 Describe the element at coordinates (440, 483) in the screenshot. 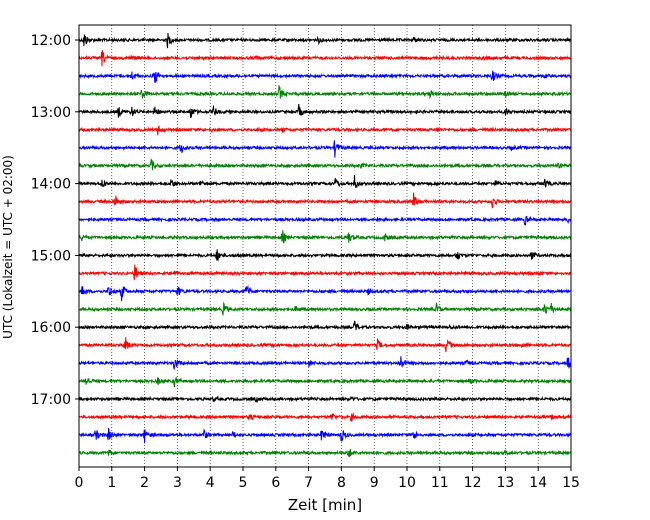

I see `x-tick-label: 11` at that location.